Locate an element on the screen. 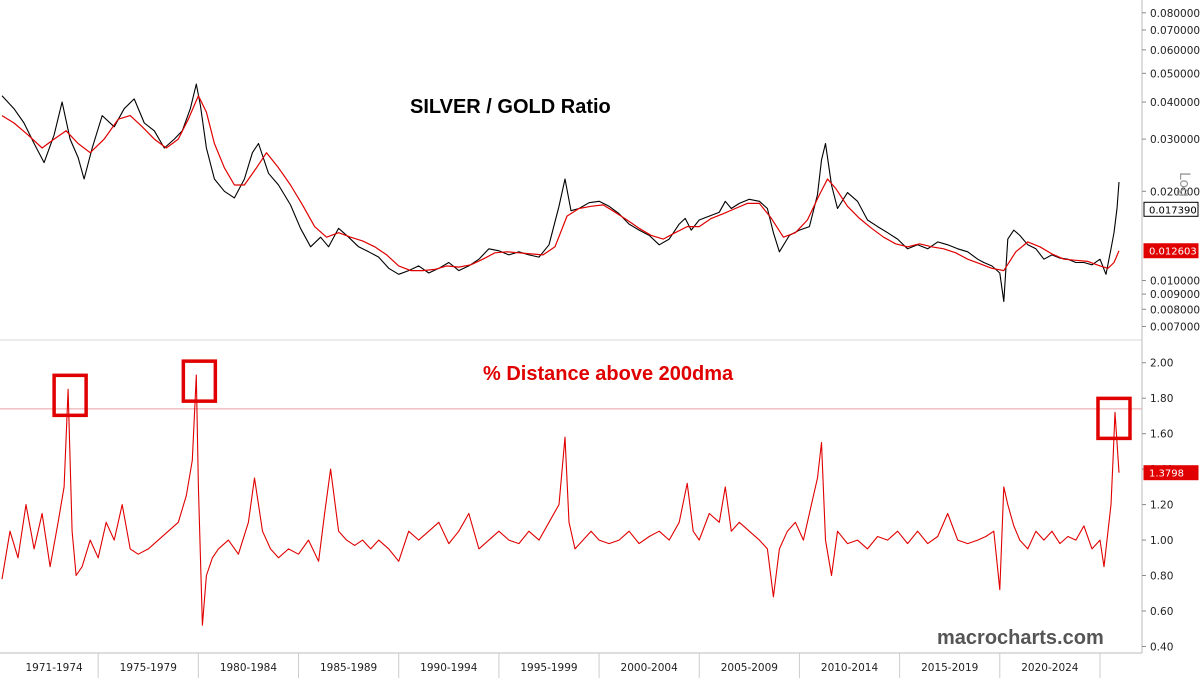 The width and height of the screenshot is (1200, 696). x-tick-label: 1980-1984 is located at coordinates (249, 668).